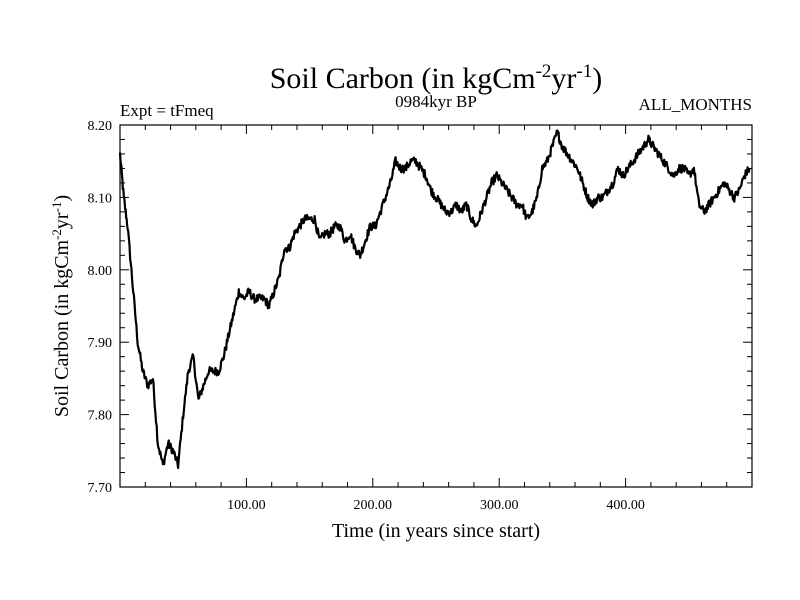 This screenshot has height=600, width=800. What do you see at coordinates (167, 110) in the screenshot?
I see `header-left-expt: Expt = tFmeq` at bounding box center [167, 110].